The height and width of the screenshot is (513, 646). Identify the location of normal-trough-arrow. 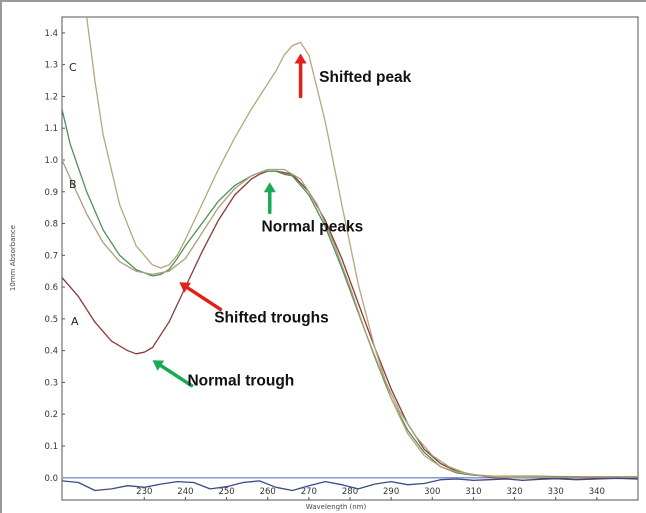
(176, 375).